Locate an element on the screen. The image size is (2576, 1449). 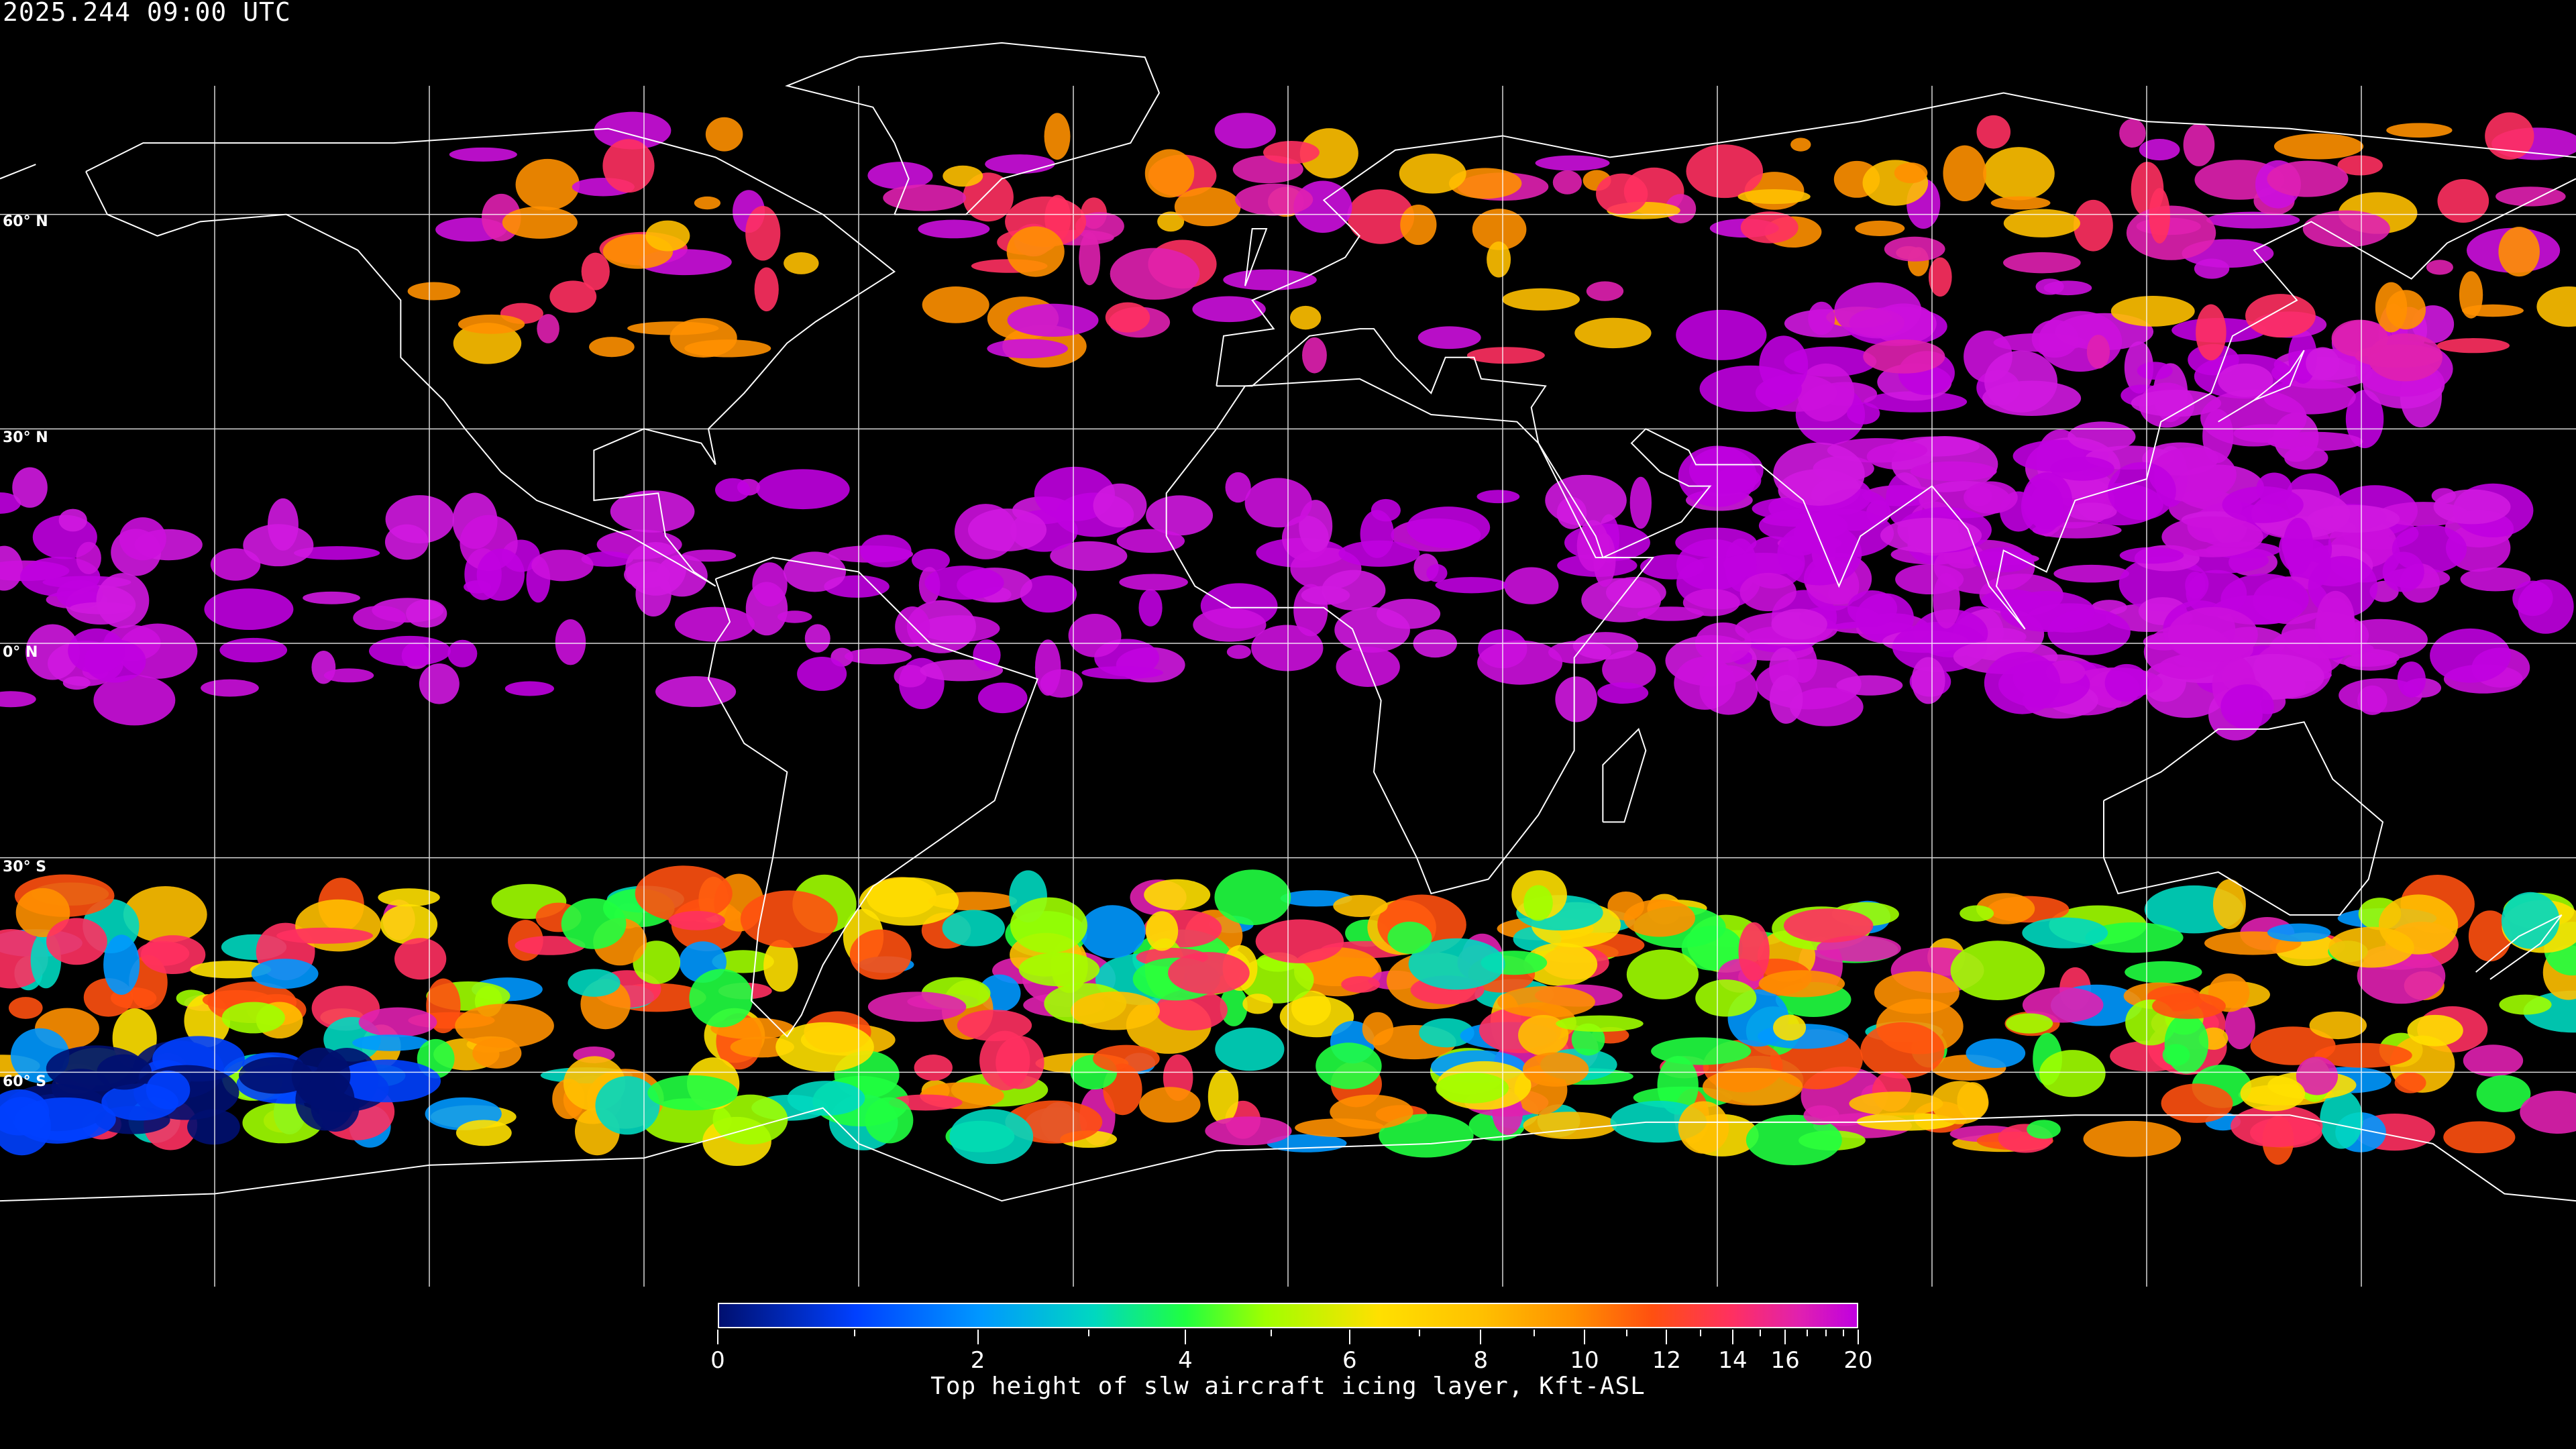
lat-label-60n: 60° N is located at coordinates (25, 221).